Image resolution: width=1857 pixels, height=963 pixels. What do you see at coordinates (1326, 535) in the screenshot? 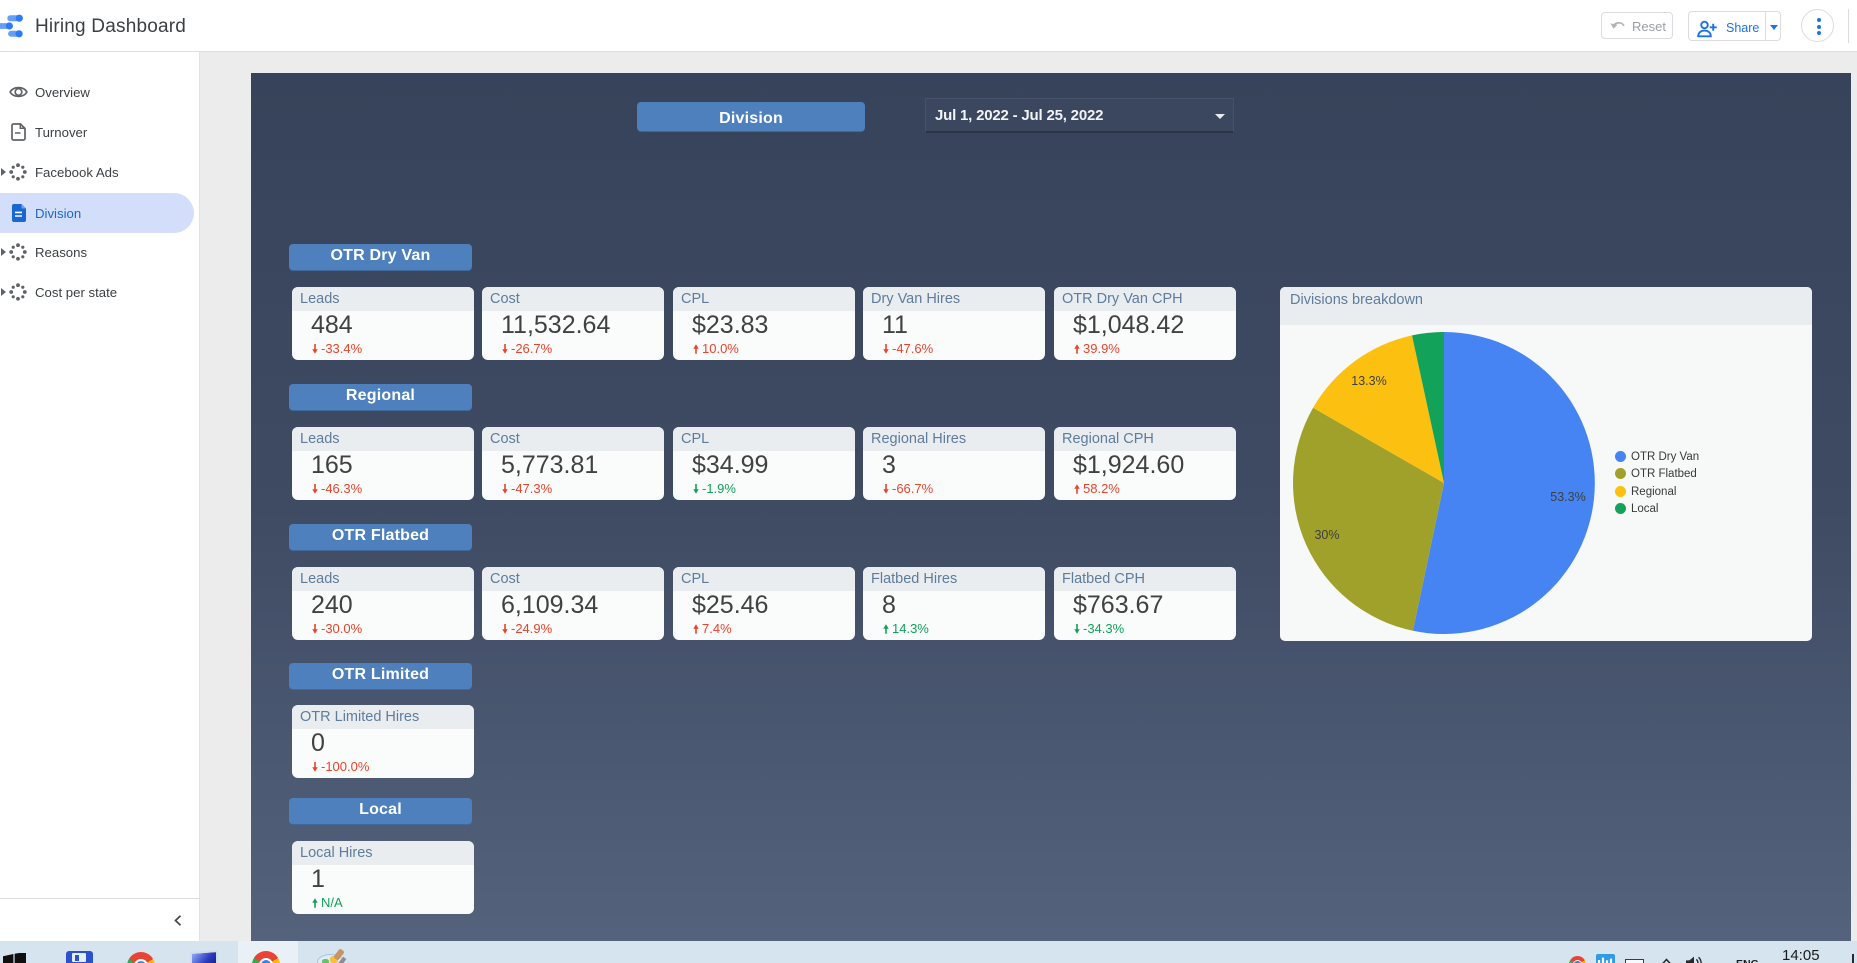
I see `svg-text: 30%` at bounding box center [1326, 535].